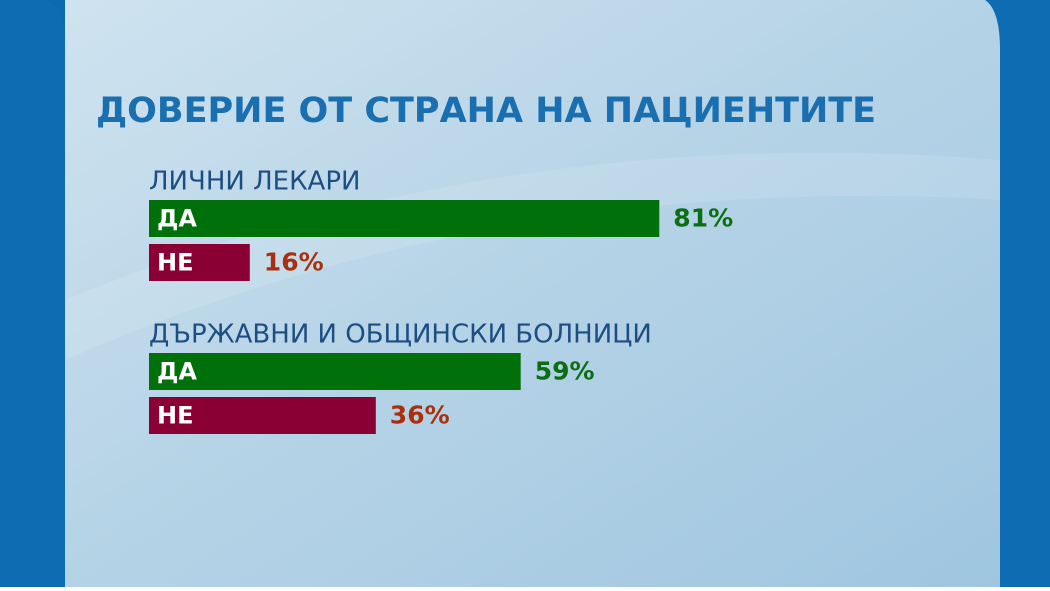 The height and width of the screenshot is (591, 1050). I want to click on value-label: 36%, so click(420, 415).